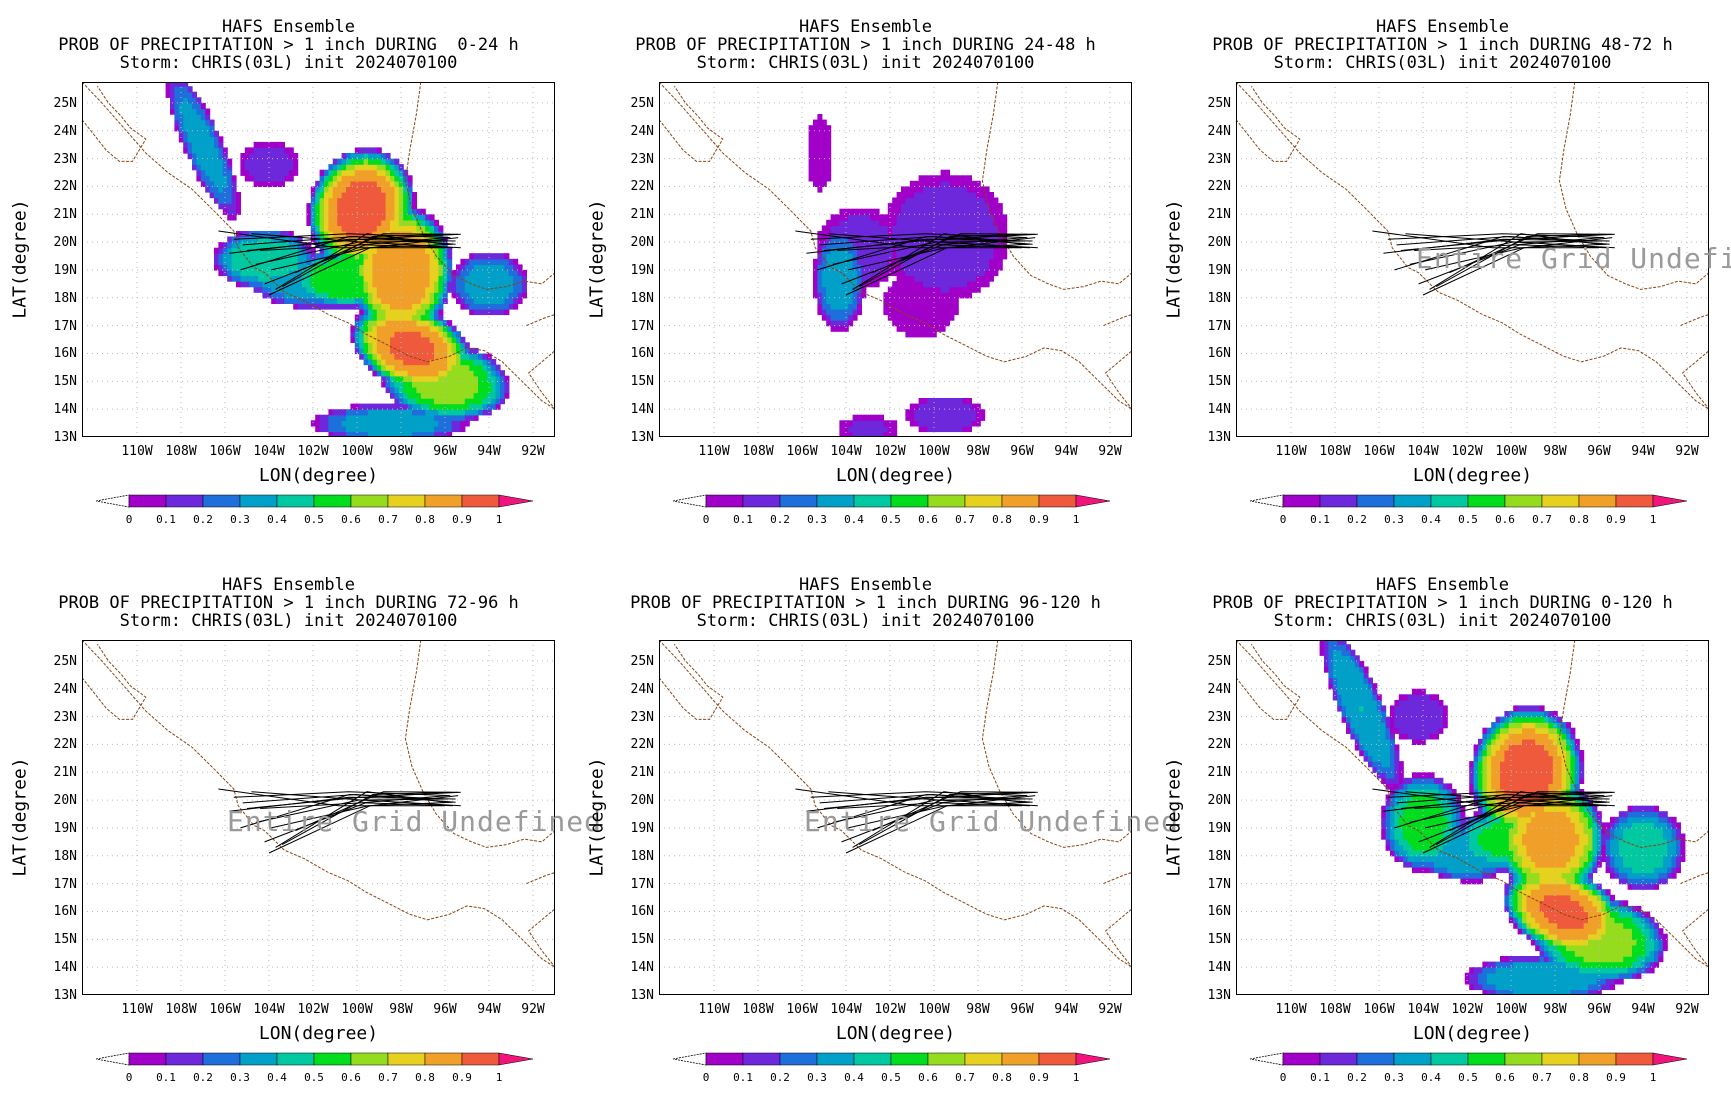  I want to click on colorbar-swatch, so click(1020, 501).